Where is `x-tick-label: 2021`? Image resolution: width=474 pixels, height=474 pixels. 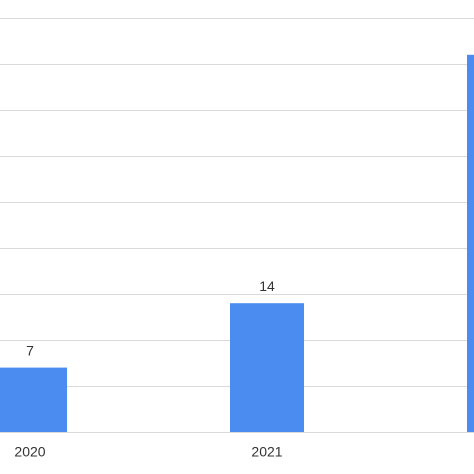
x-tick-label: 2021 is located at coordinates (266, 452).